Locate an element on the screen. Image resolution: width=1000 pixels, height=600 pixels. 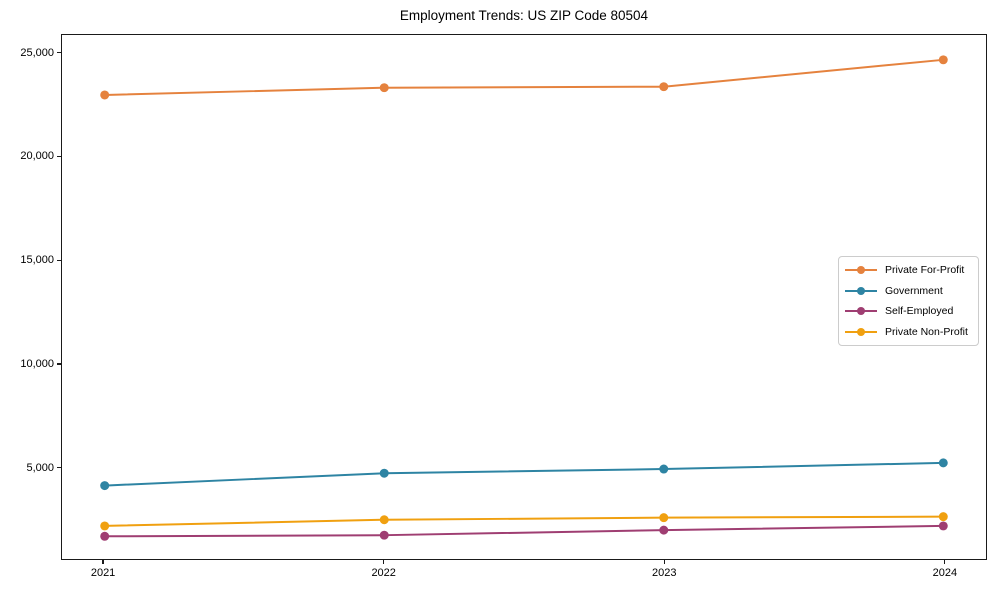
legend-item: Government is located at coordinates (908, 291).